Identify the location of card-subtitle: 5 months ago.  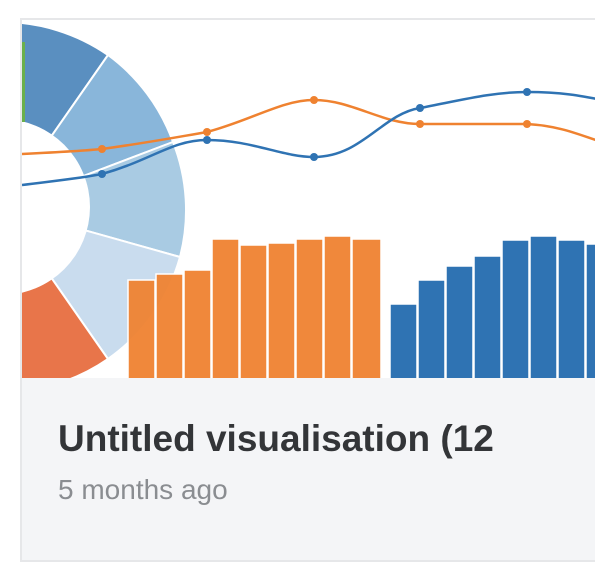
(143, 489).